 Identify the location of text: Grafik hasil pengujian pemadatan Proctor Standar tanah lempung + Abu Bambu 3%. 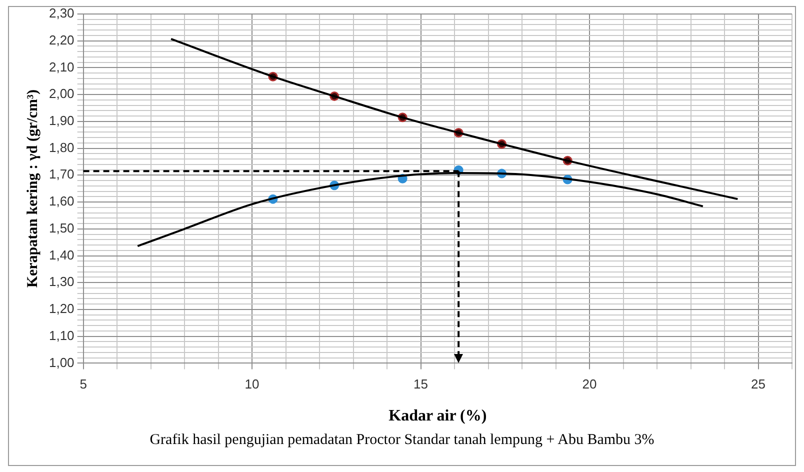
(402, 440).